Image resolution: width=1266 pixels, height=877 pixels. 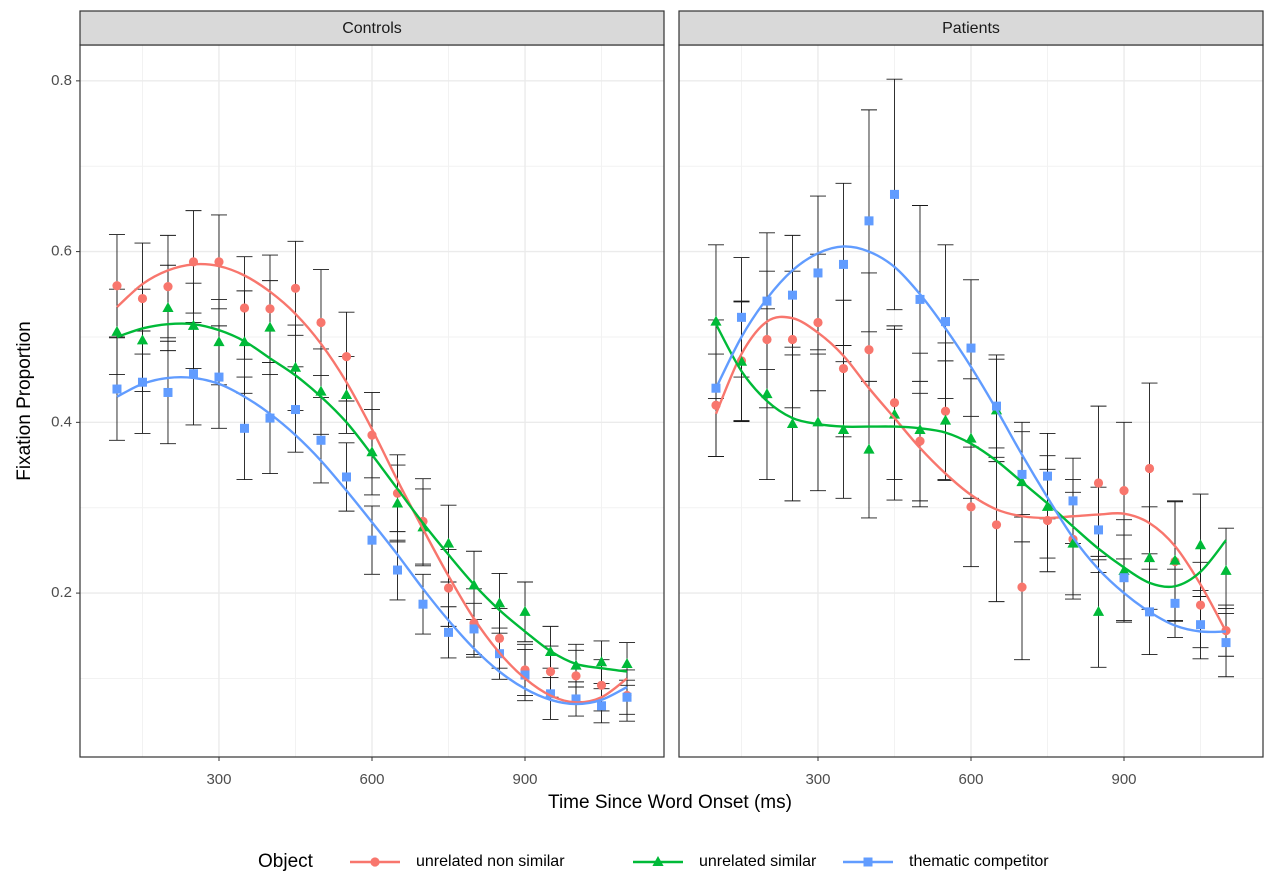 I want to click on x-axis-label: Time Since Word Onset (ms), so click(x=670, y=802).